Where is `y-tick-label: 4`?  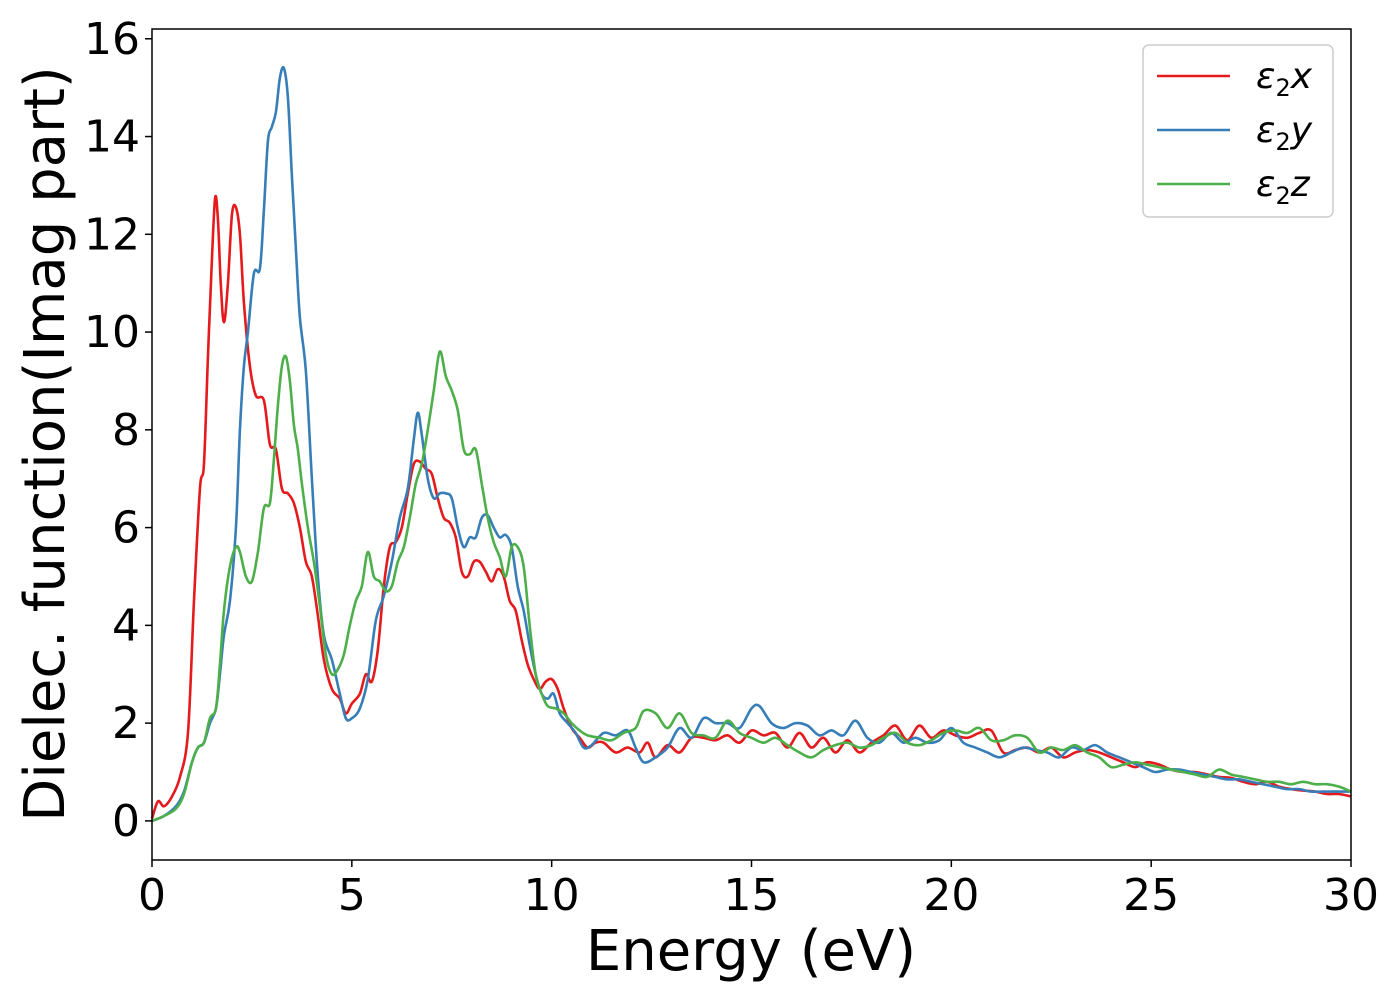
y-tick-label: 4 is located at coordinates (126, 625).